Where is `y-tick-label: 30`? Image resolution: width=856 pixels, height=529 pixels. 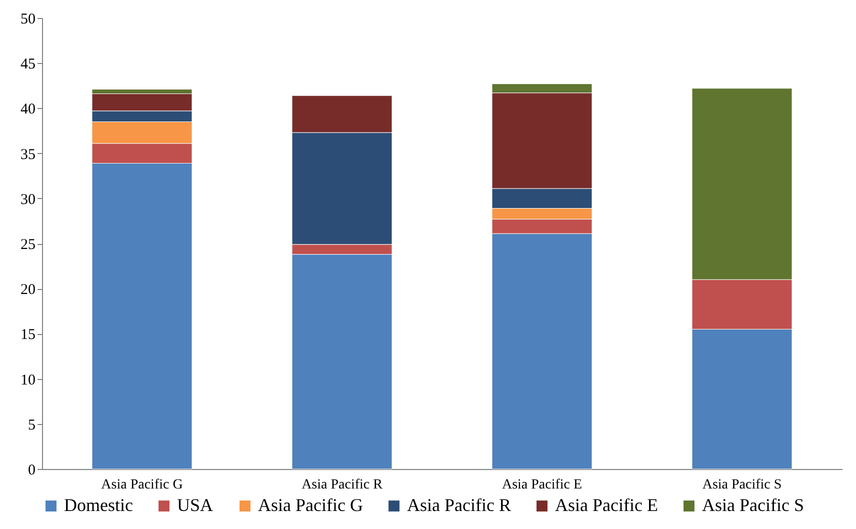
y-tick-label: 30 is located at coordinates (28, 200).